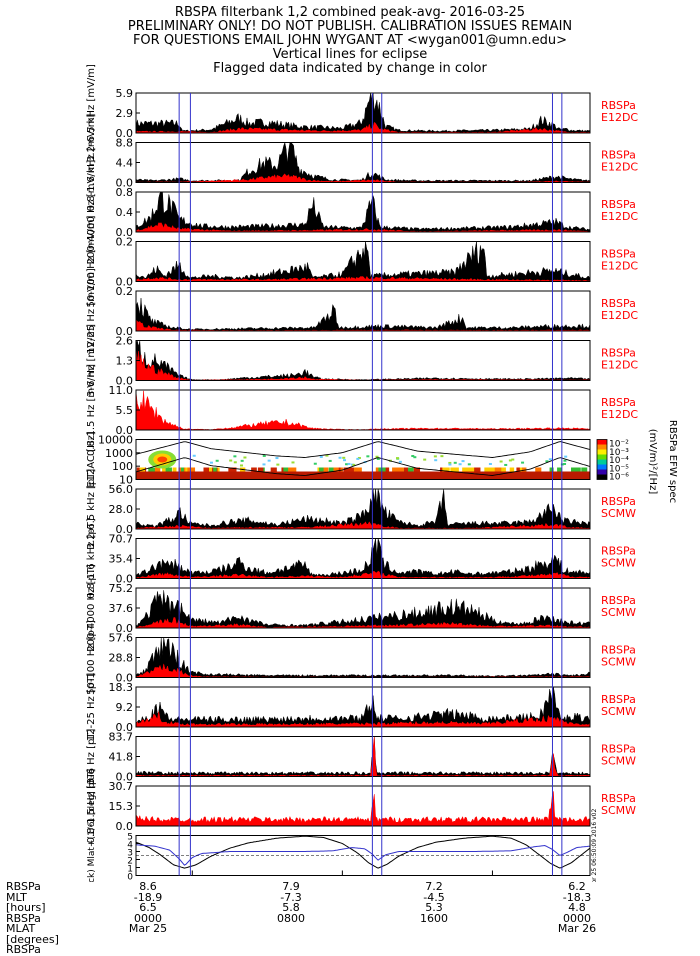 This screenshot has height=956, width=700. I want to click on y-tick-label: 70.7, so click(121, 539).